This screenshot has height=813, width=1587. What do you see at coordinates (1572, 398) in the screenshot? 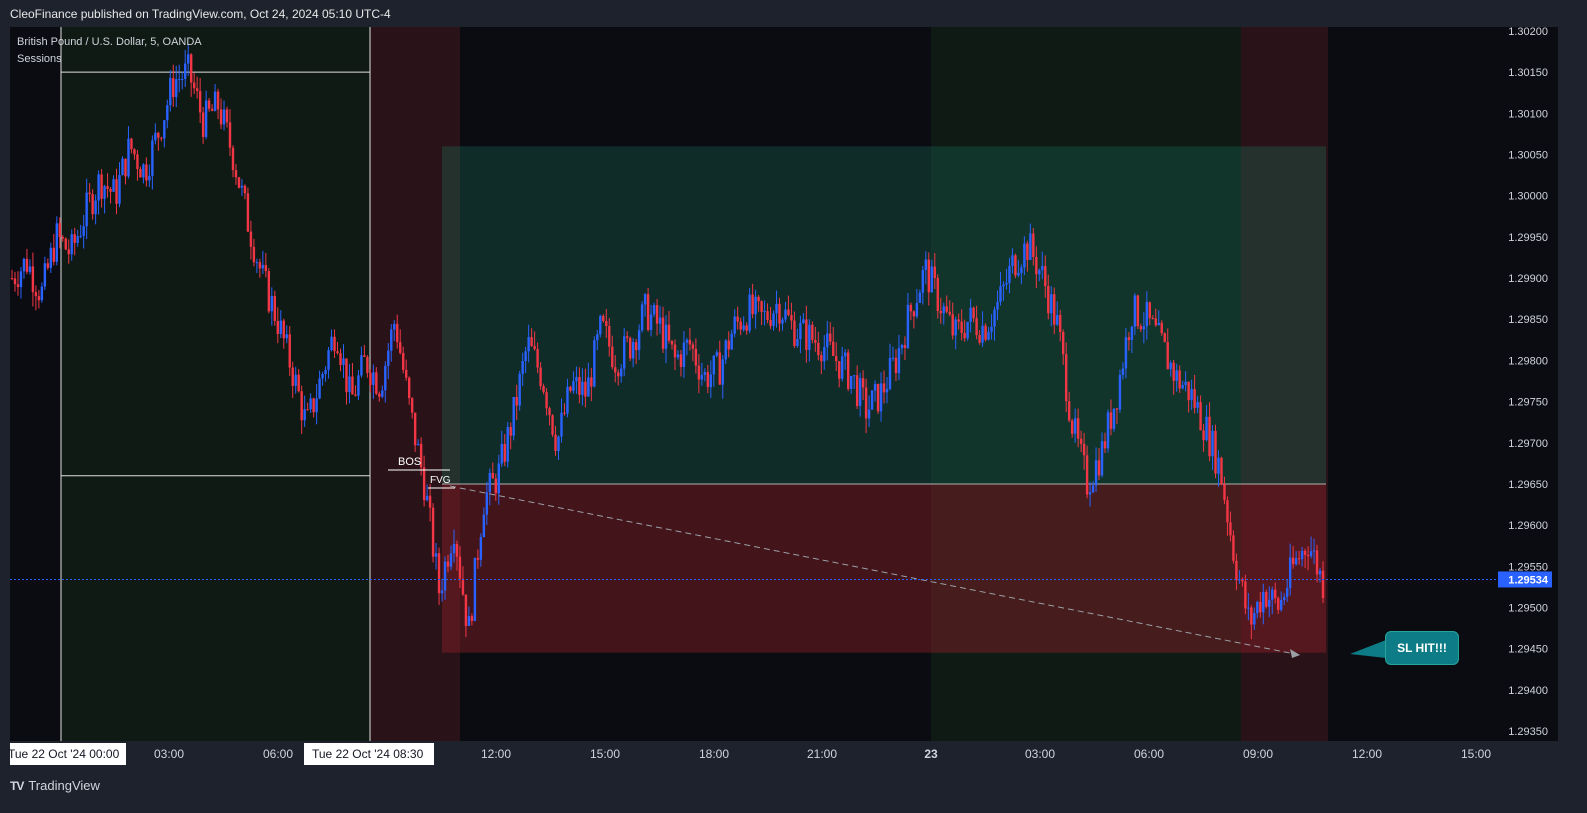
I see `scrollbar` at bounding box center [1572, 398].